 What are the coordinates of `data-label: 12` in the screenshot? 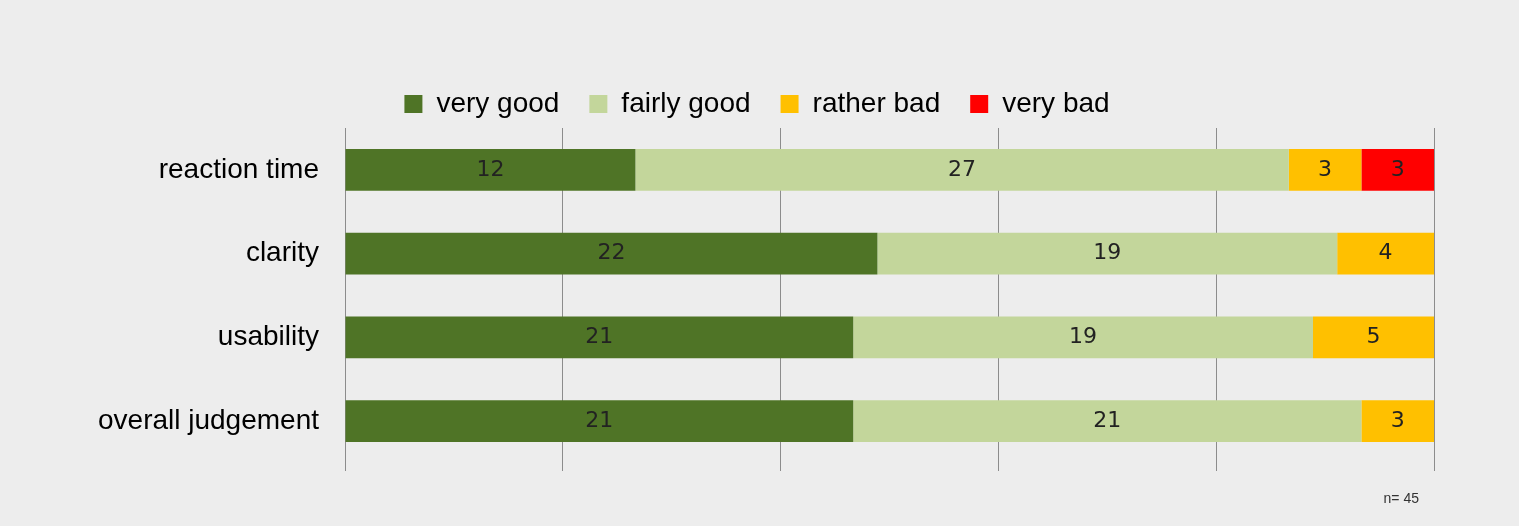 It's located at (490, 168).